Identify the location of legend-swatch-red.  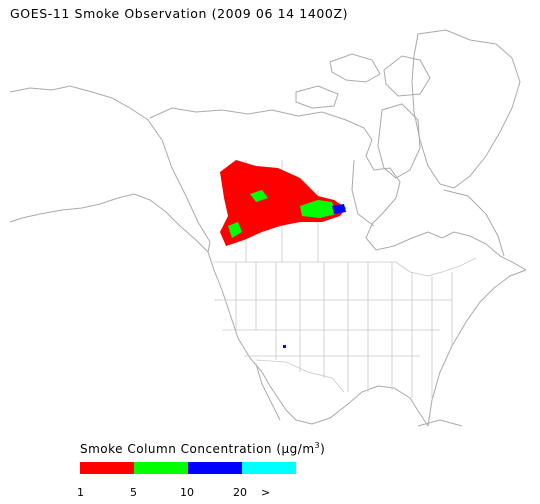
(107, 468).